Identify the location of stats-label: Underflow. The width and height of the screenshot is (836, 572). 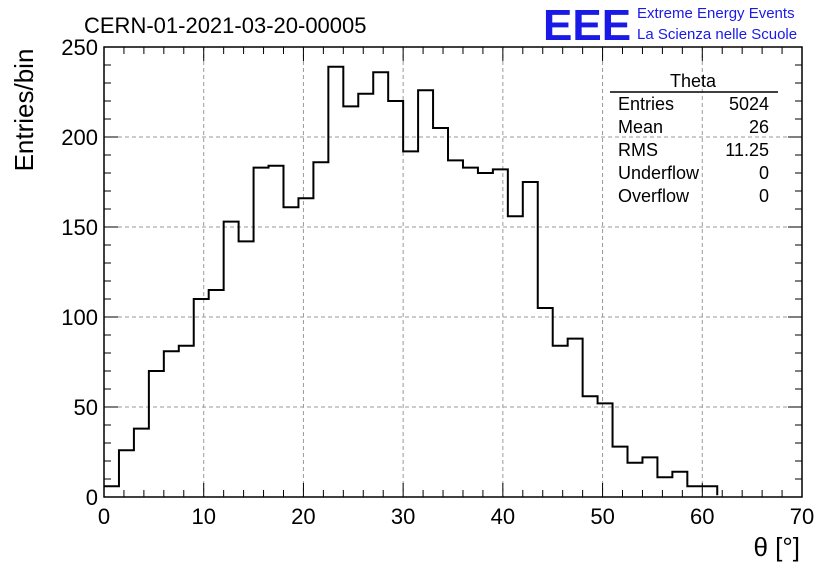
(659, 173).